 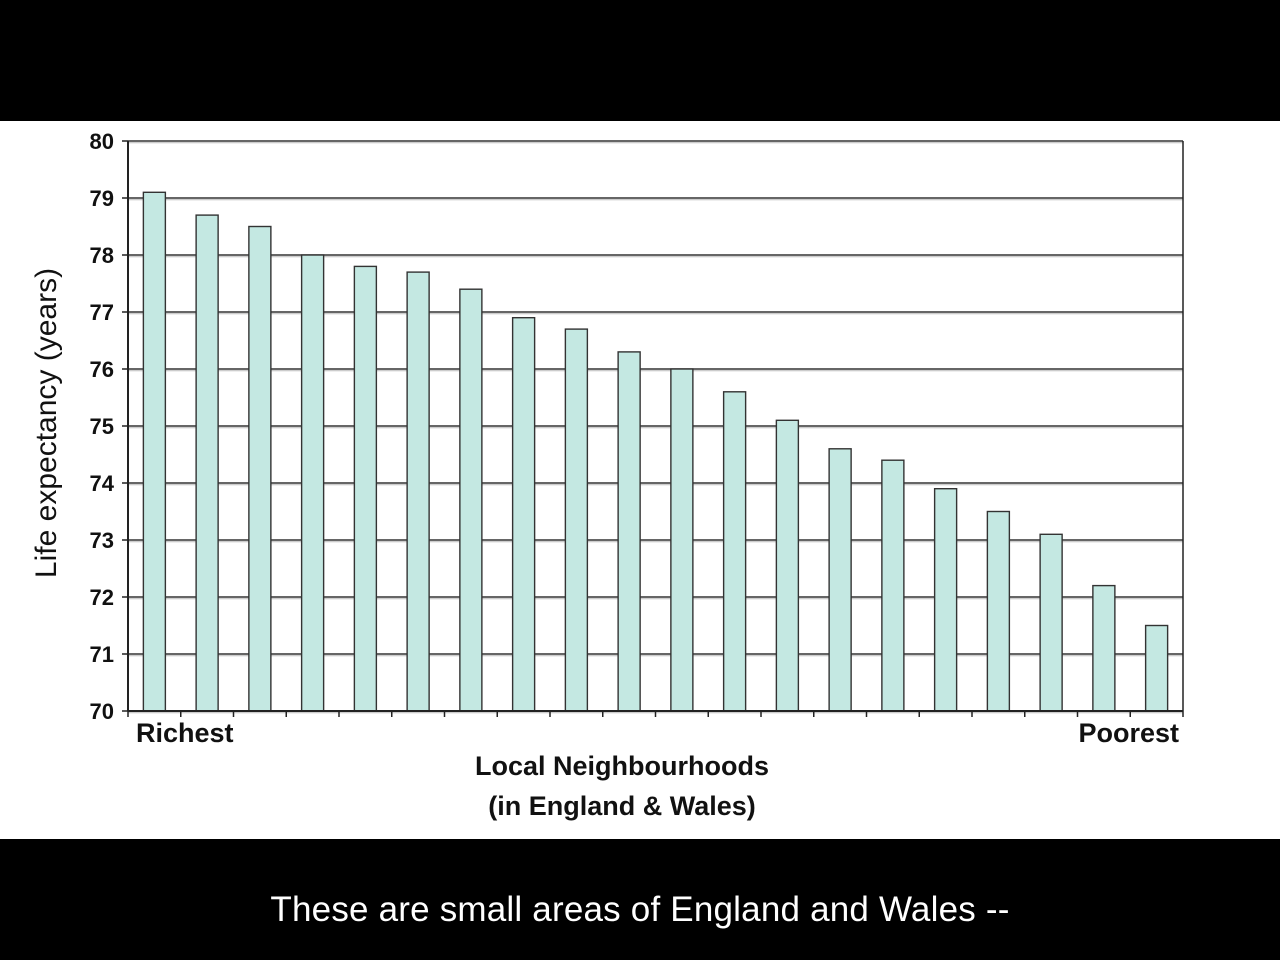 What do you see at coordinates (185, 733) in the screenshot?
I see `x-label-richest: Richest` at bounding box center [185, 733].